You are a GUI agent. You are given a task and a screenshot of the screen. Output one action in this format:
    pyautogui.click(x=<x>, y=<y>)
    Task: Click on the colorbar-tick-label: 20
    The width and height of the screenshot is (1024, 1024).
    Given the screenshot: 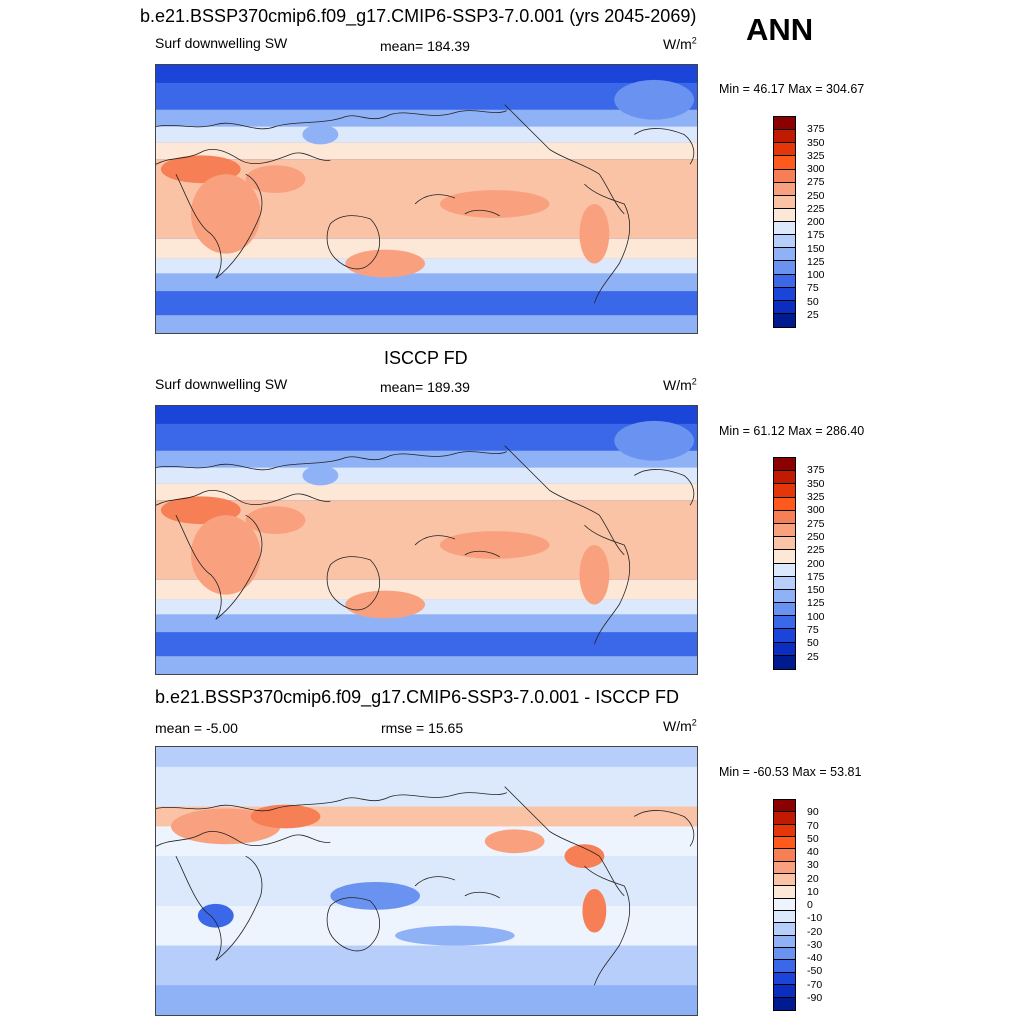 What is the action you would take?
    pyautogui.click(x=813, y=878)
    